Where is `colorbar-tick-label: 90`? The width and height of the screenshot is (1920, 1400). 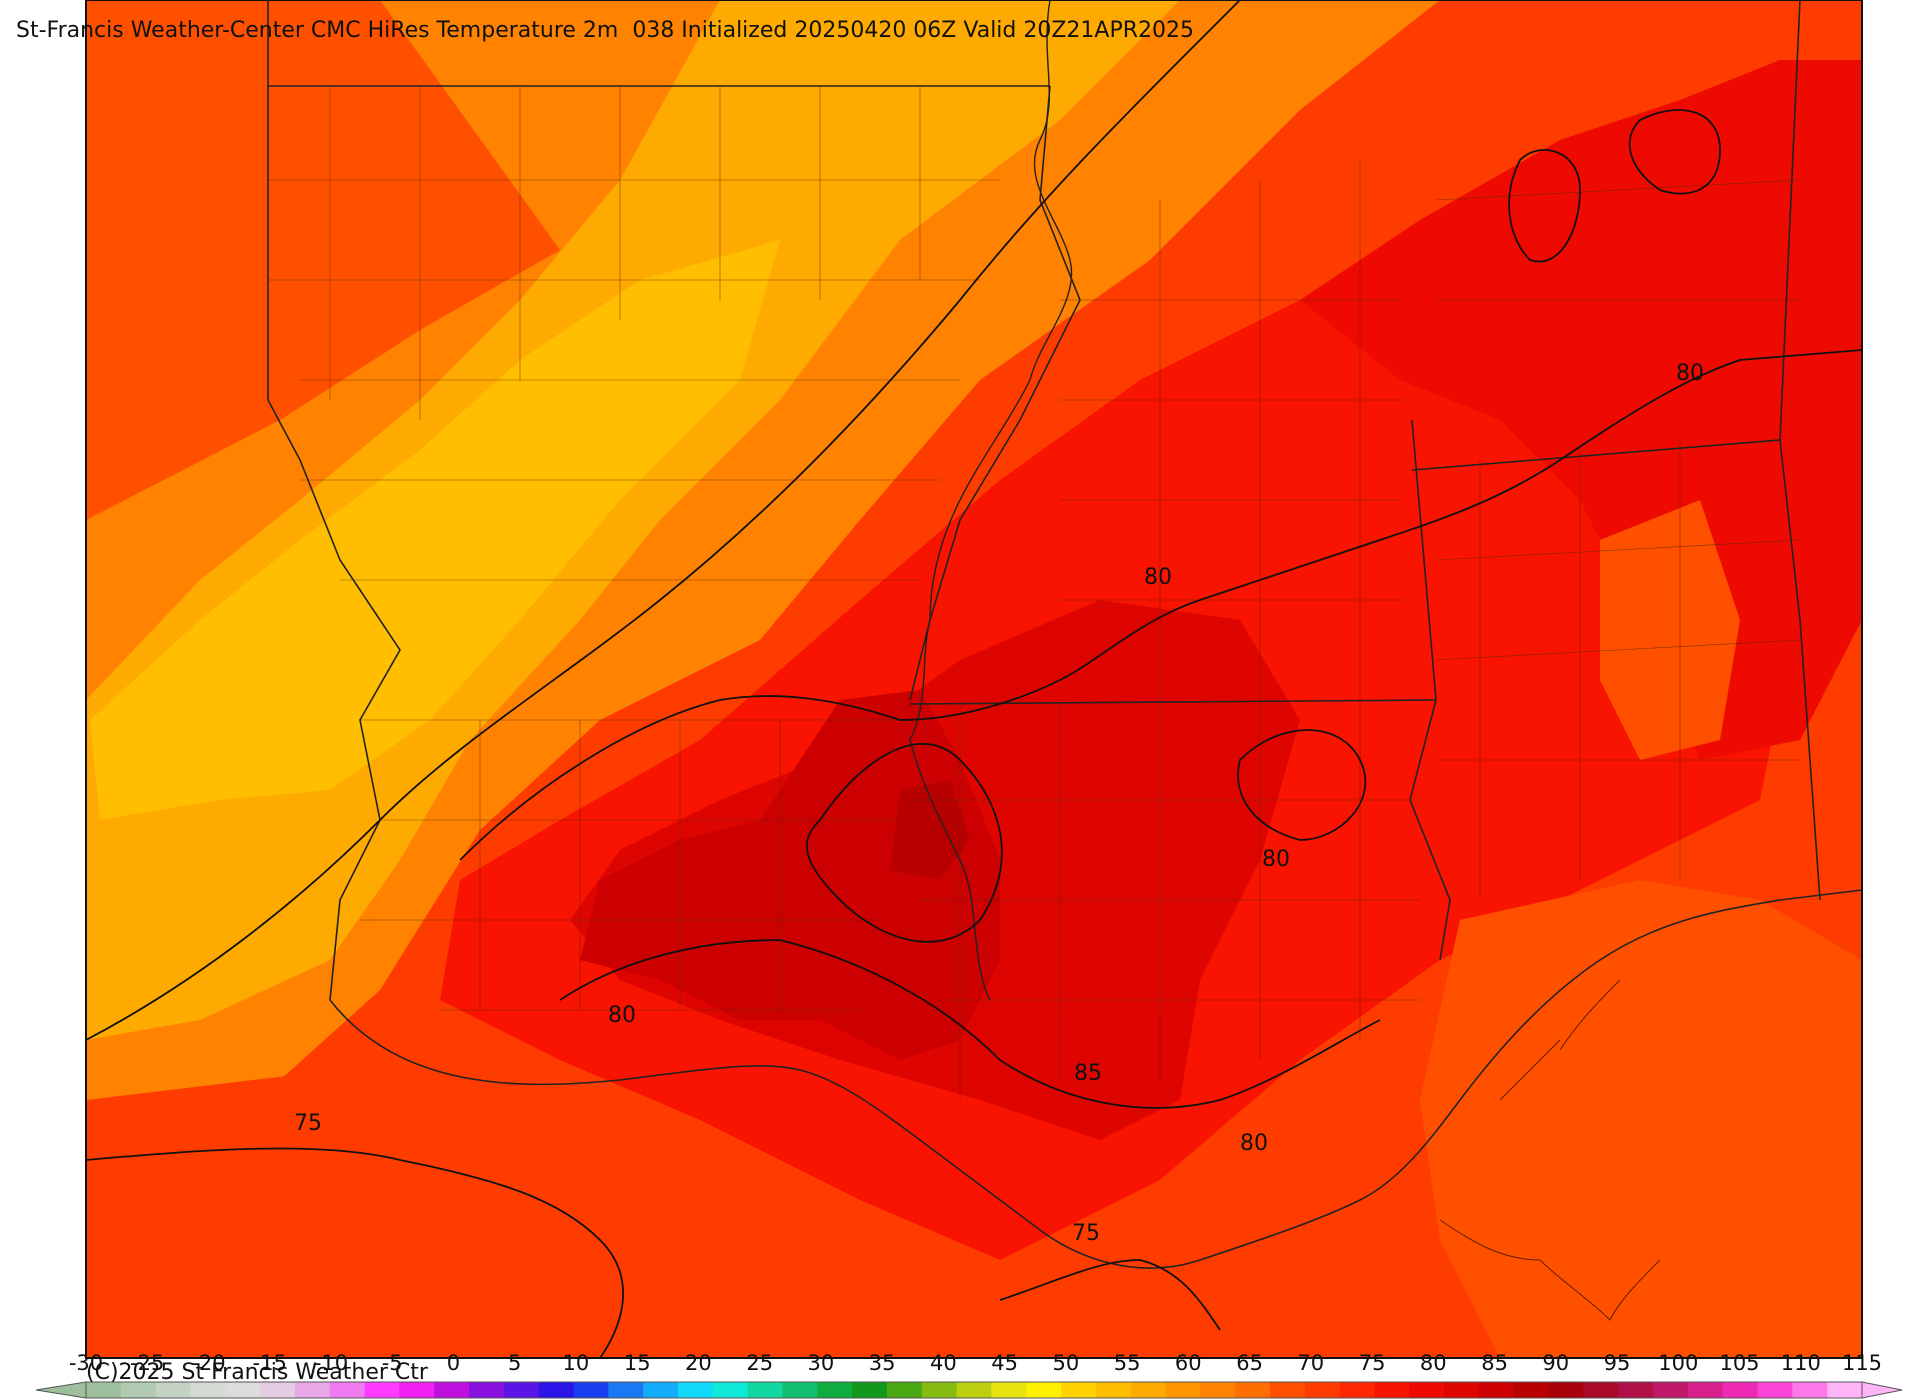 colorbar-tick-label: 90 is located at coordinates (1555, 1363).